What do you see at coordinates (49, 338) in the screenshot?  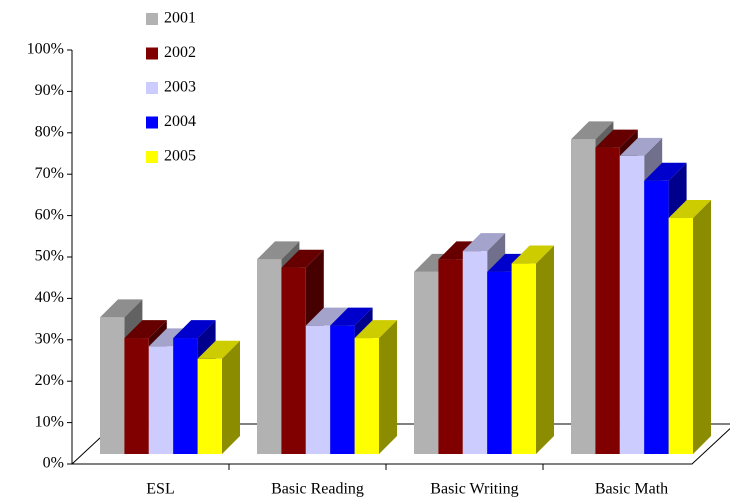 I see `y-tick-label: 30%` at bounding box center [49, 338].